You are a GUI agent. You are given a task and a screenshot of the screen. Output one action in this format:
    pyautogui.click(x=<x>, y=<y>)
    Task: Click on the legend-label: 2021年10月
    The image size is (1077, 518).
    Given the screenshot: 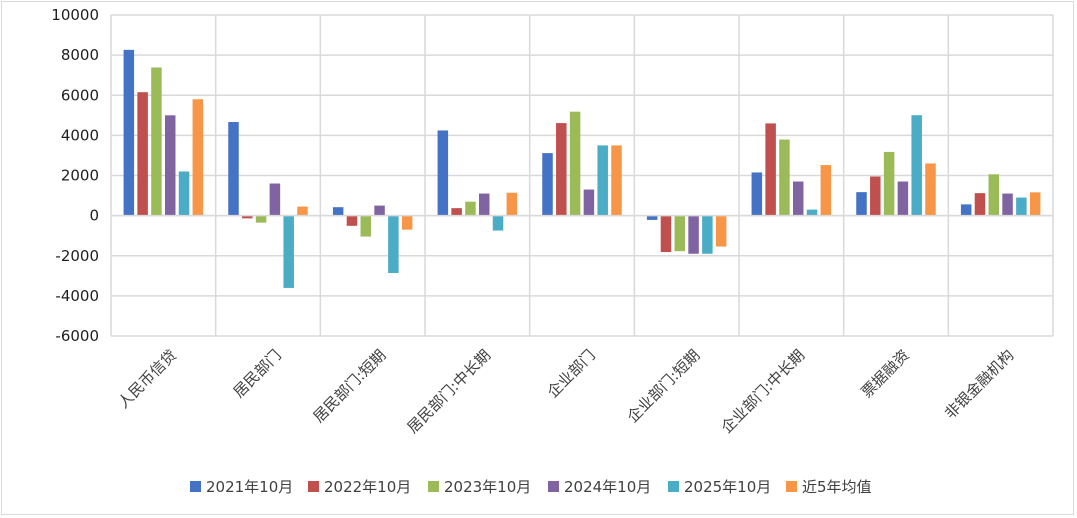 What is the action you would take?
    pyautogui.click(x=249, y=487)
    